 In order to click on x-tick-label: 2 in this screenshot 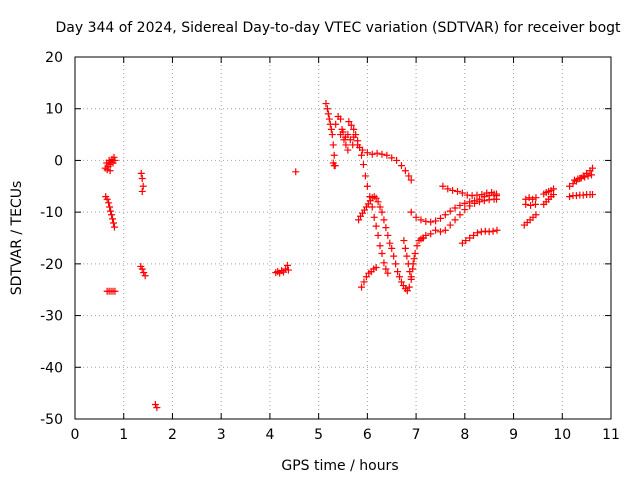, I will do `click(172, 435)`.